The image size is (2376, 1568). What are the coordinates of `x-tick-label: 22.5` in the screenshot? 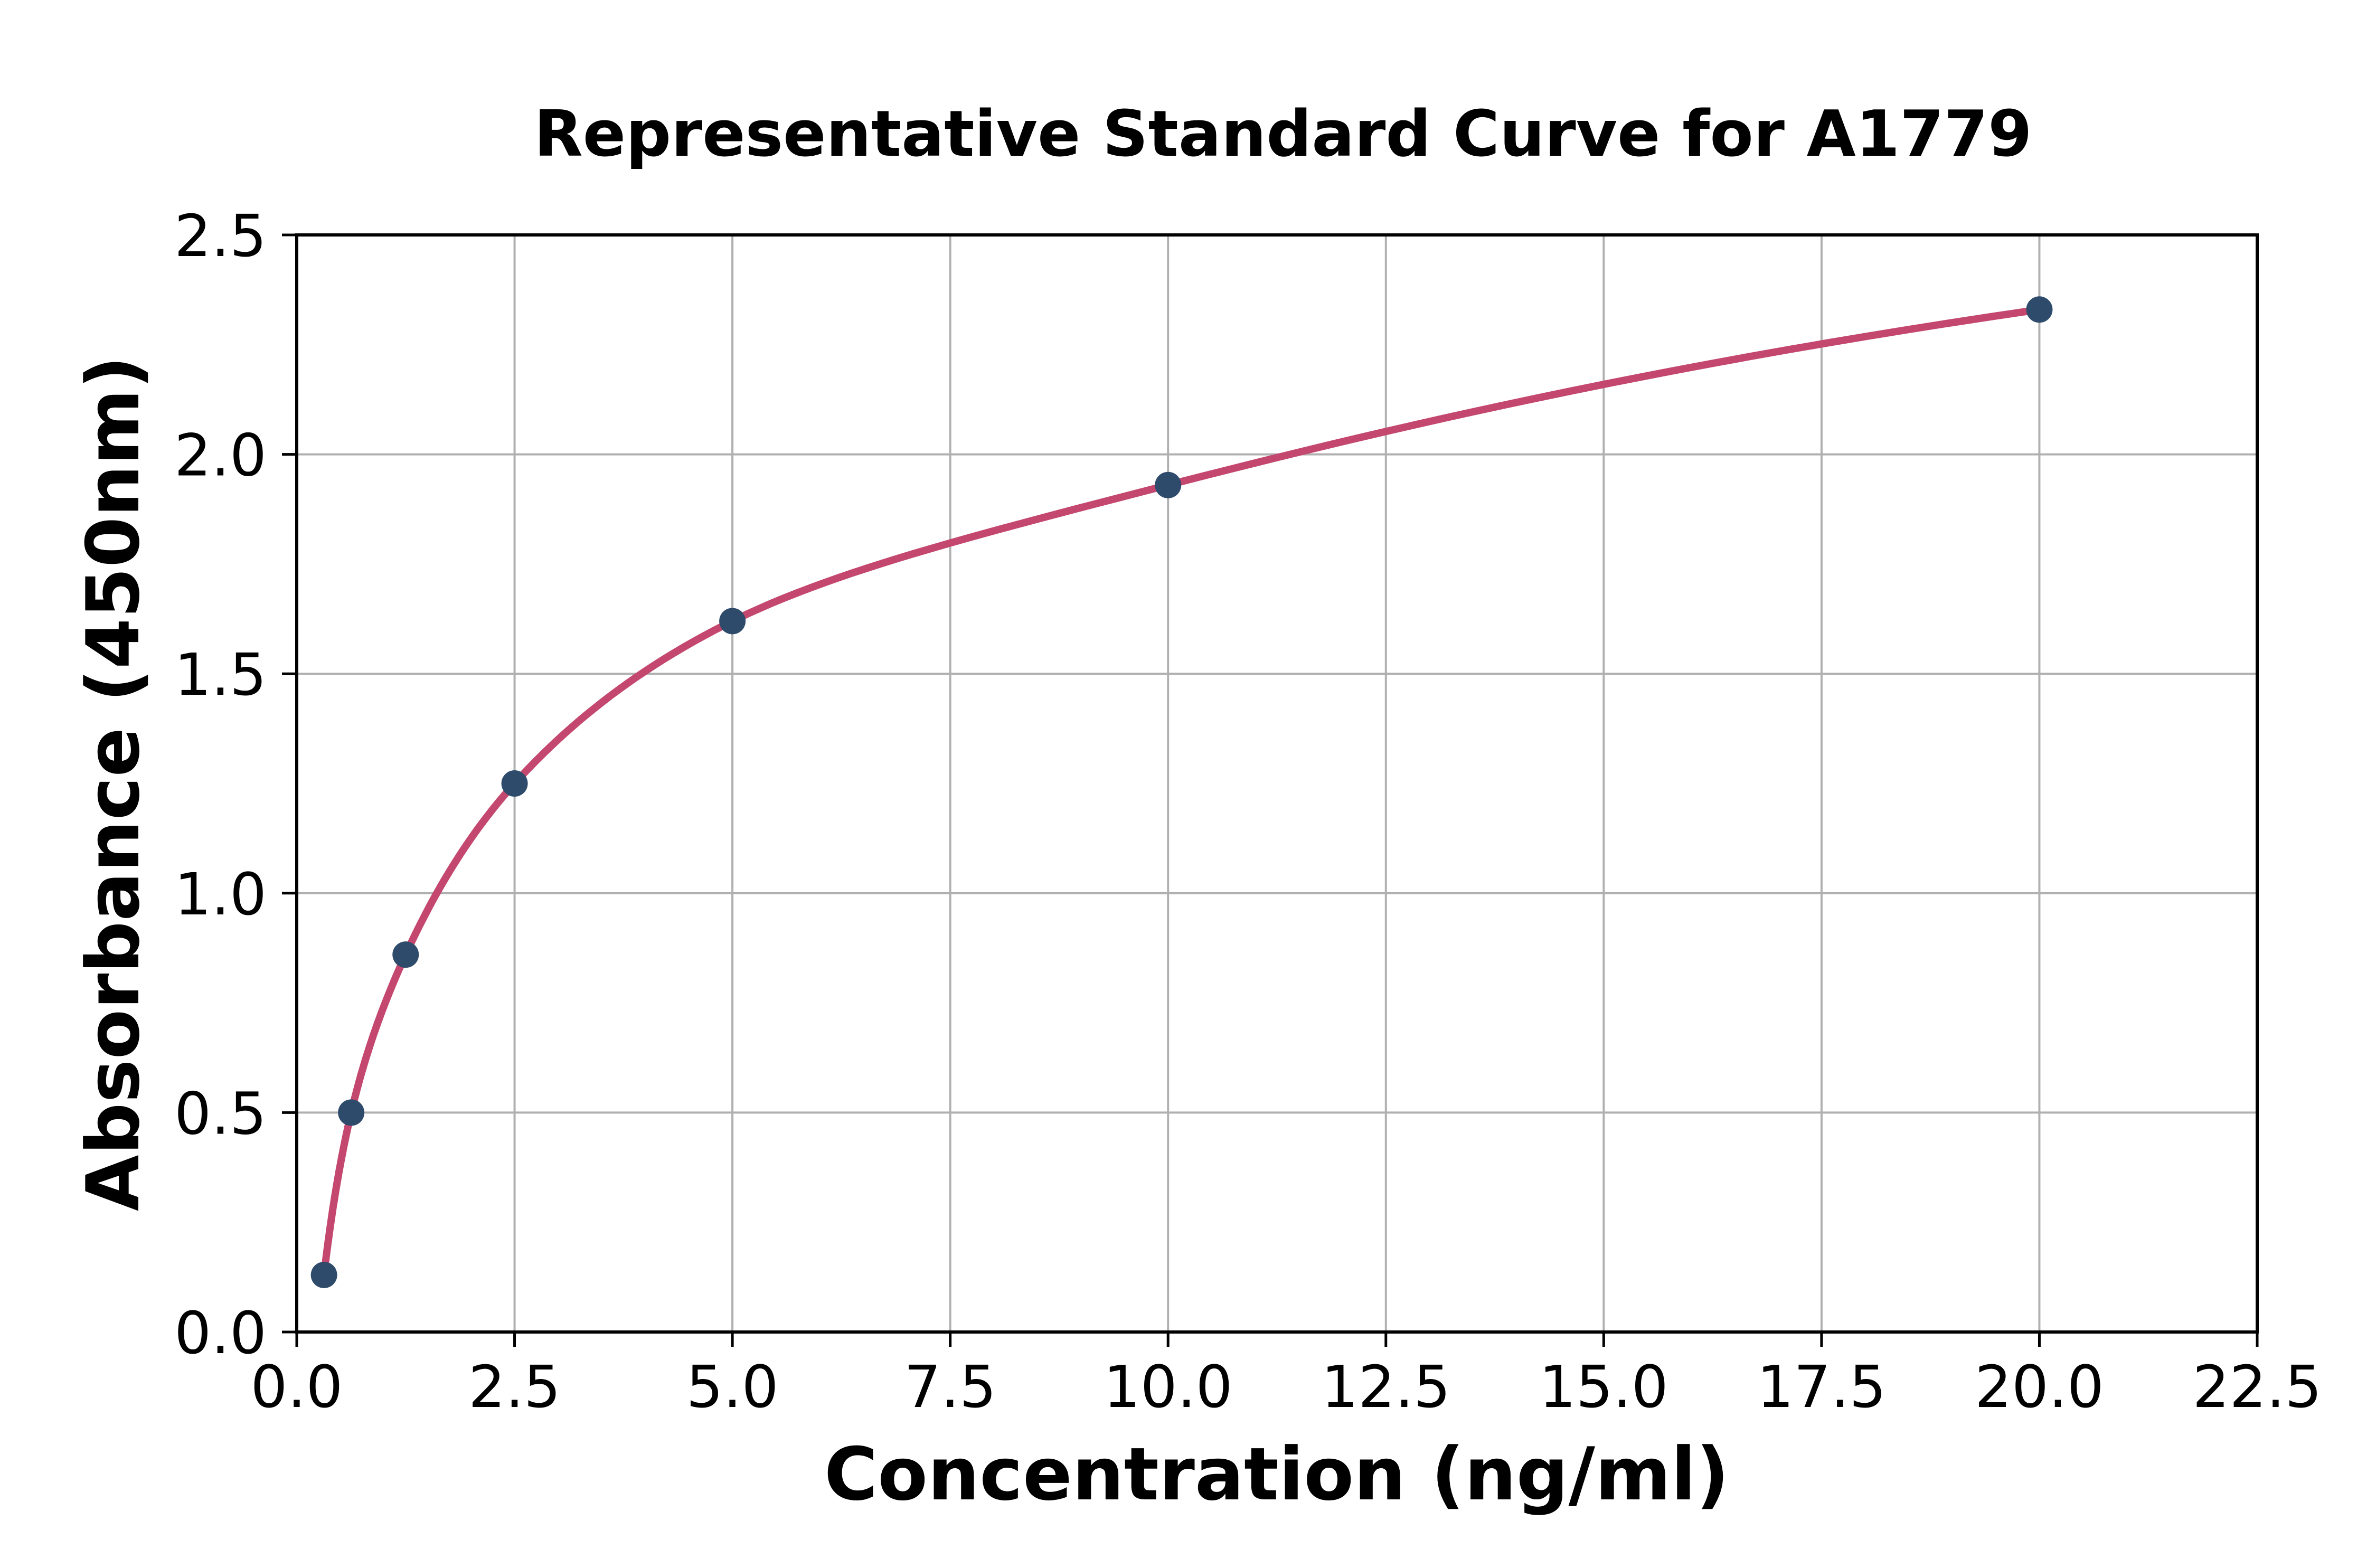 It's located at (2257, 1387).